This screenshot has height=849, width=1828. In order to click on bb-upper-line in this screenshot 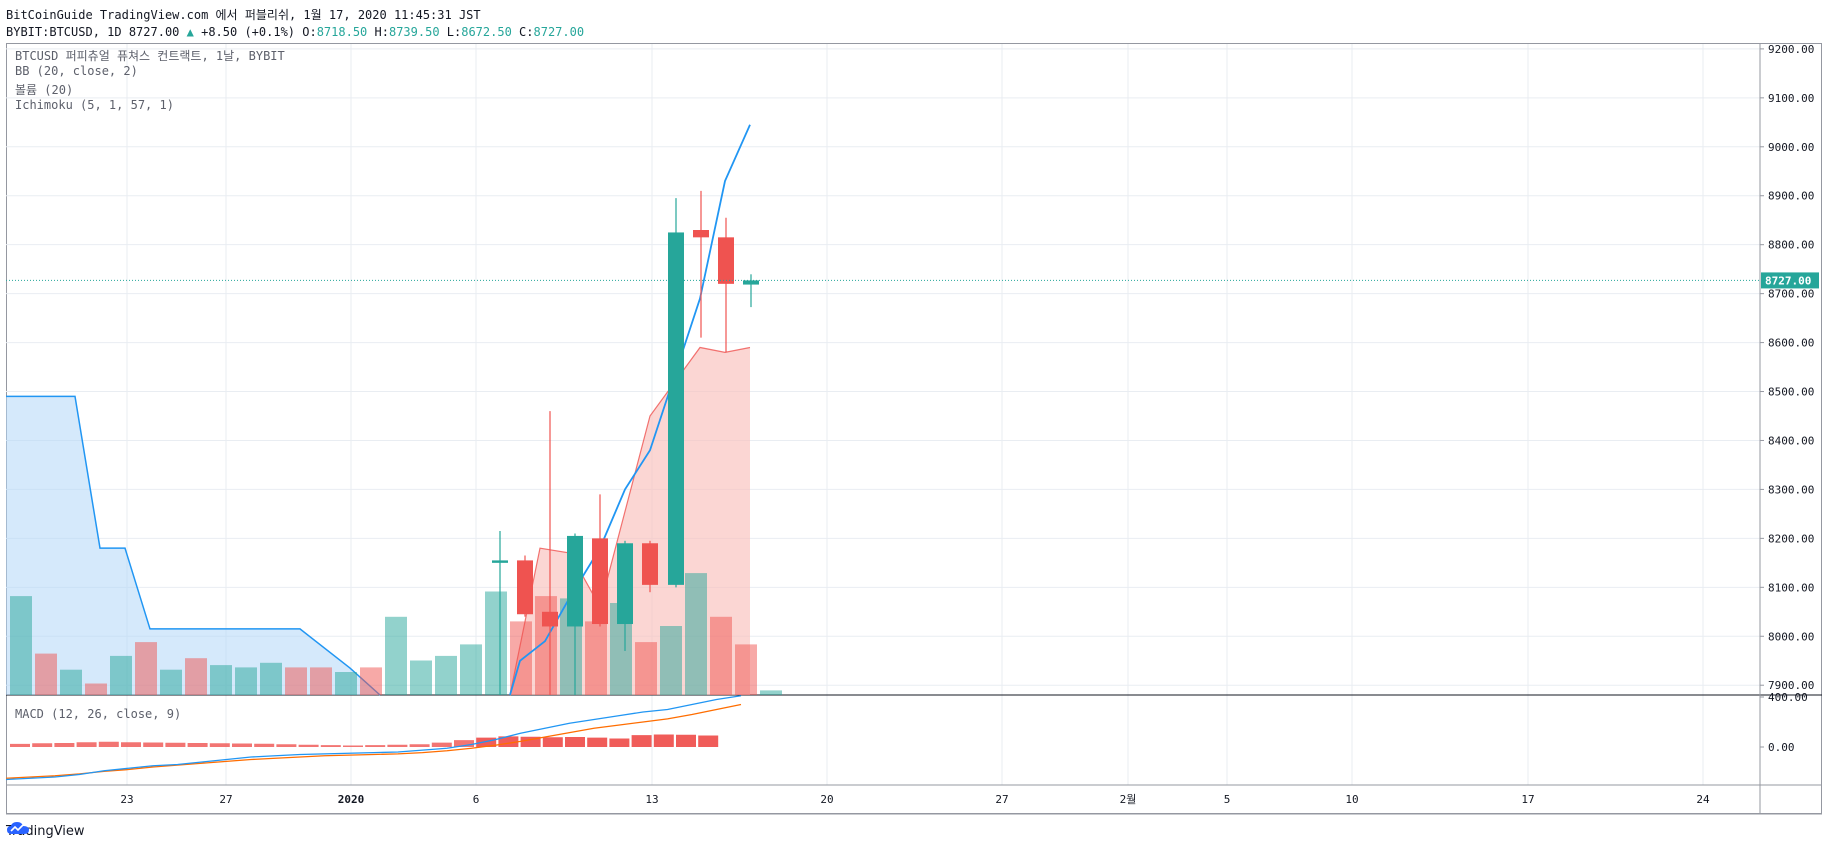, I will do `click(630, 410)`.